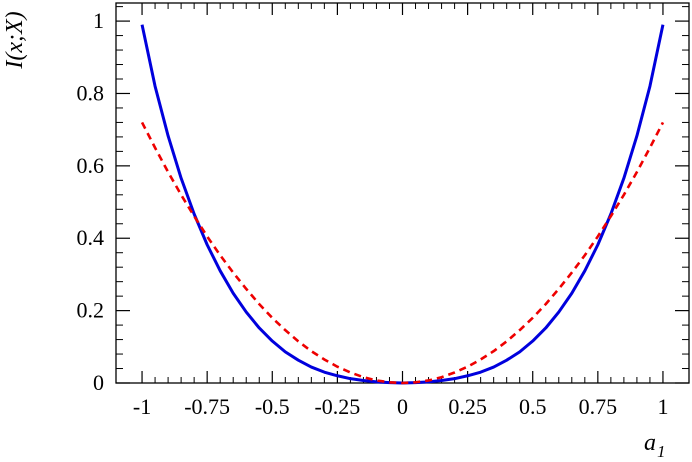 The width and height of the screenshot is (692, 462). What do you see at coordinates (98, 382) in the screenshot?
I see `y-tick-label: 0` at bounding box center [98, 382].